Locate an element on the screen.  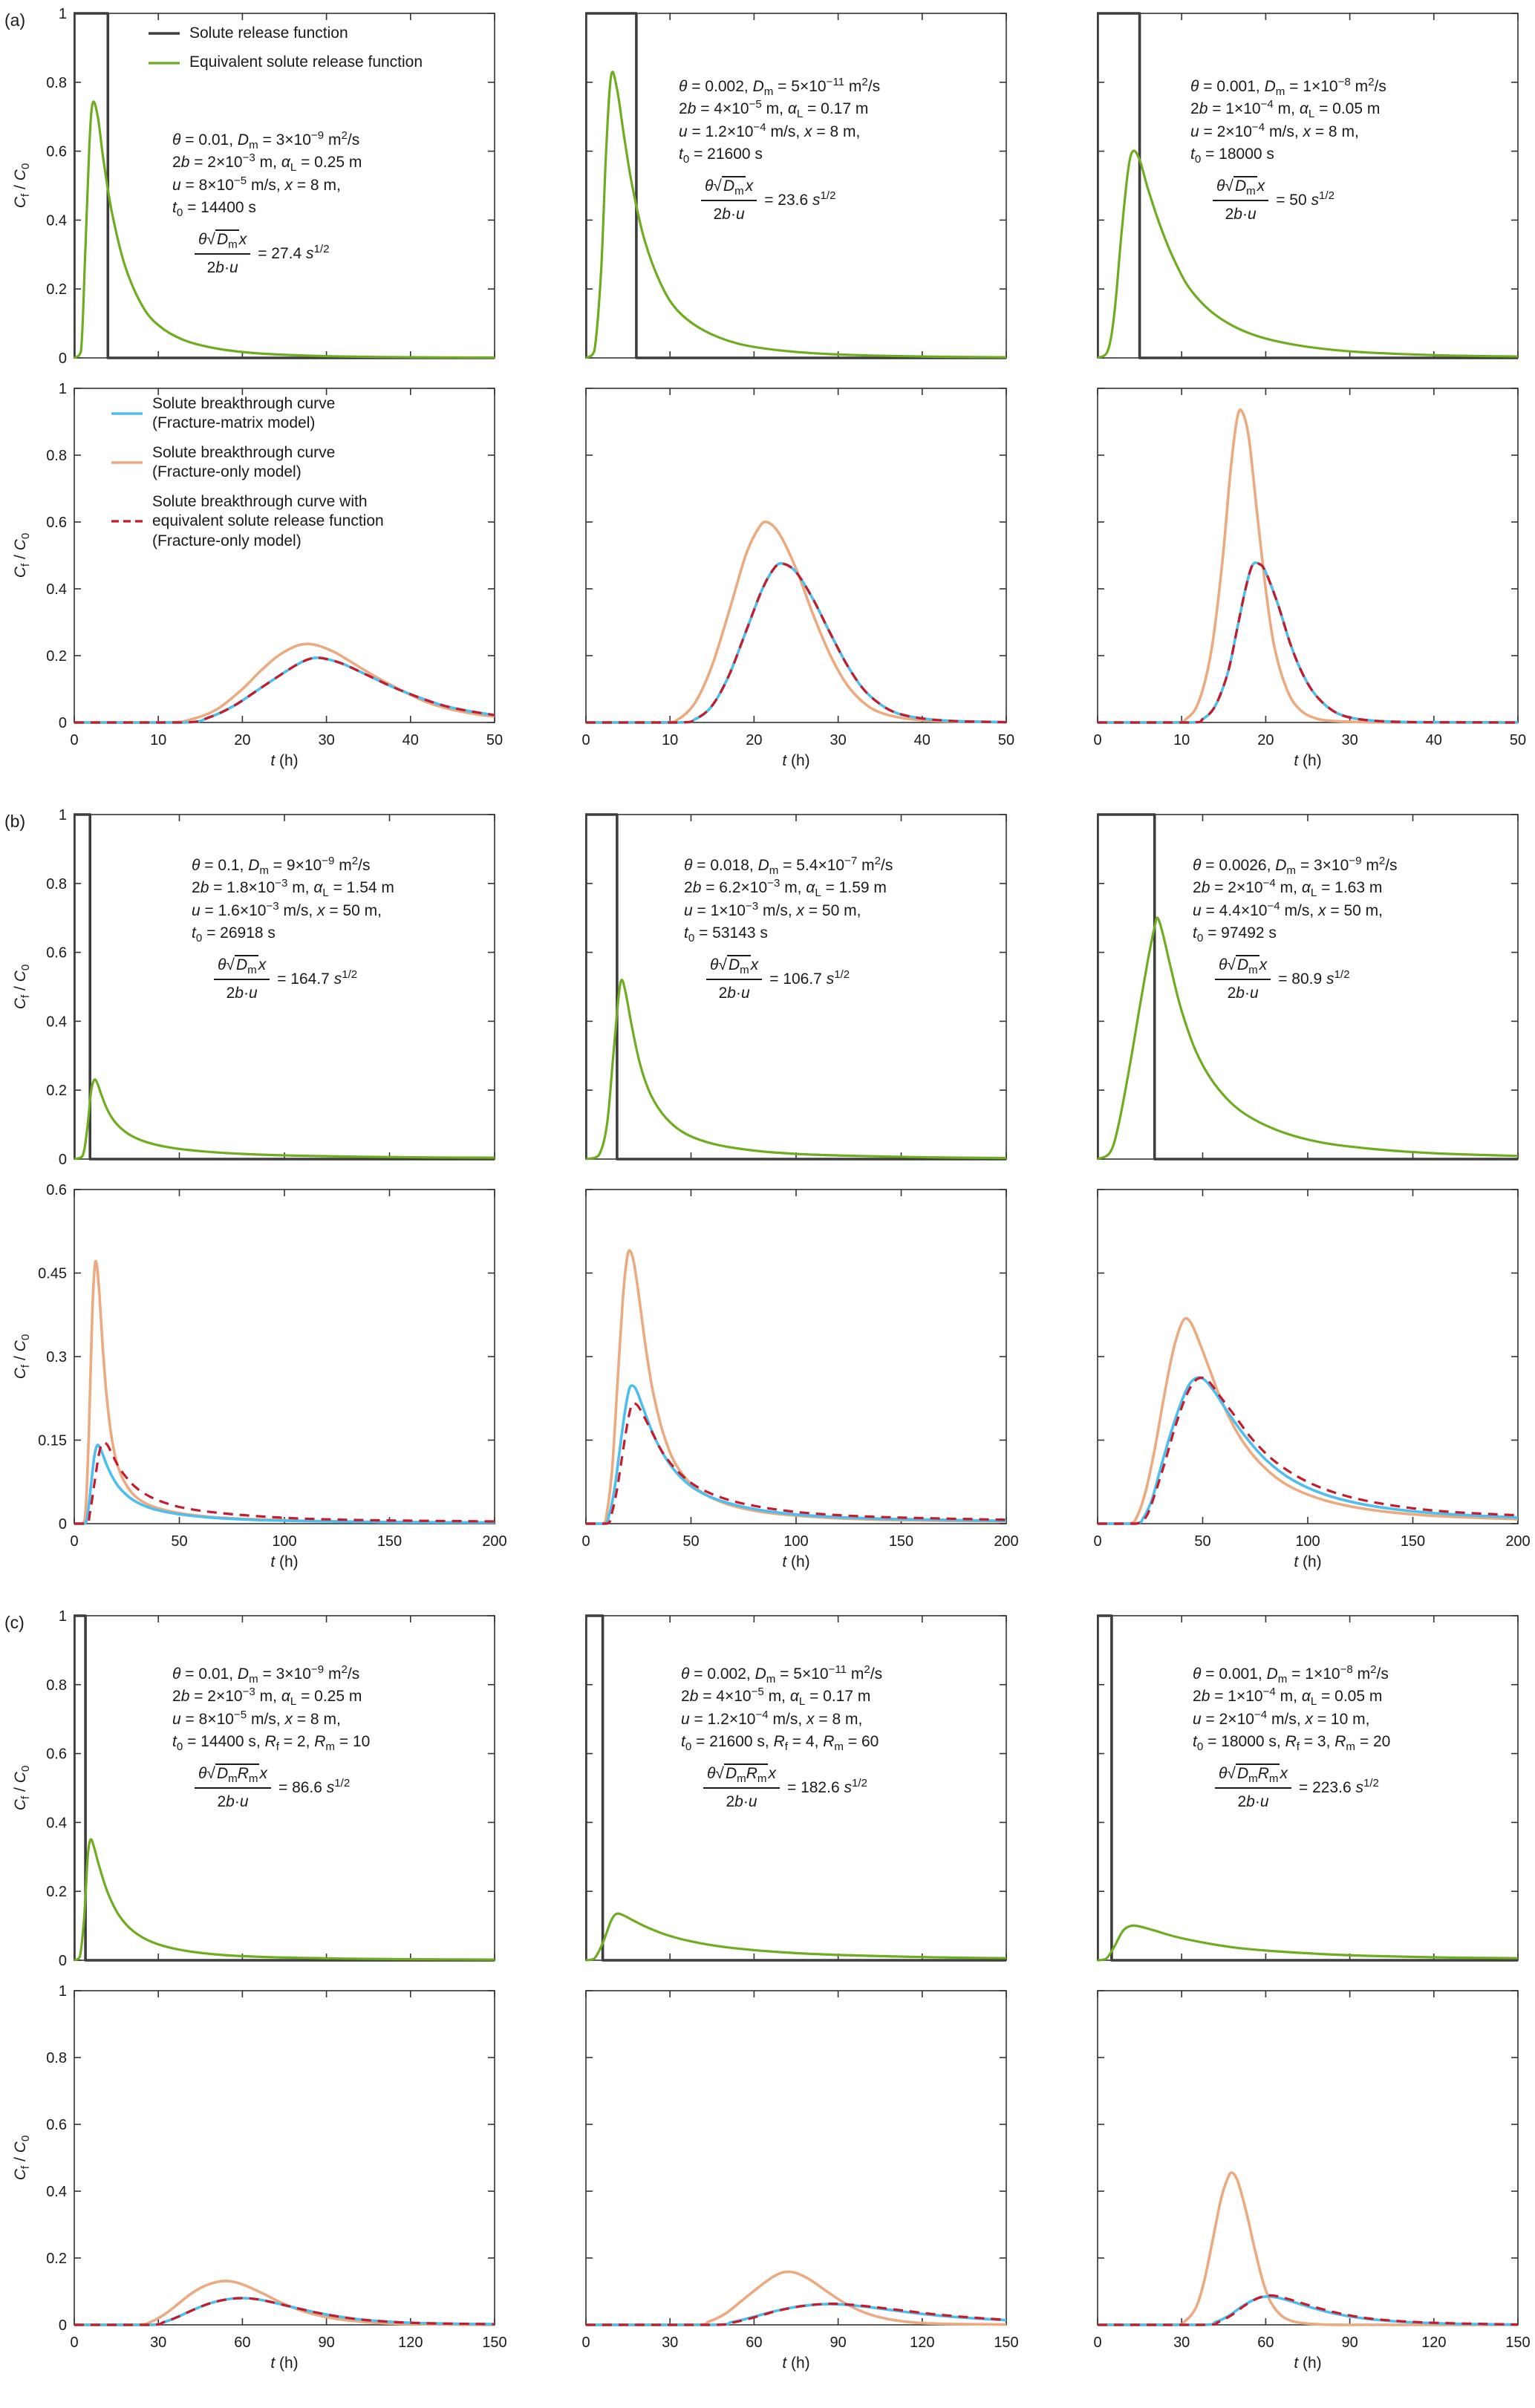
plot-canvas: 0 0.2 0.4 0.6 0.8 1 is located at coordinates (270, 186).